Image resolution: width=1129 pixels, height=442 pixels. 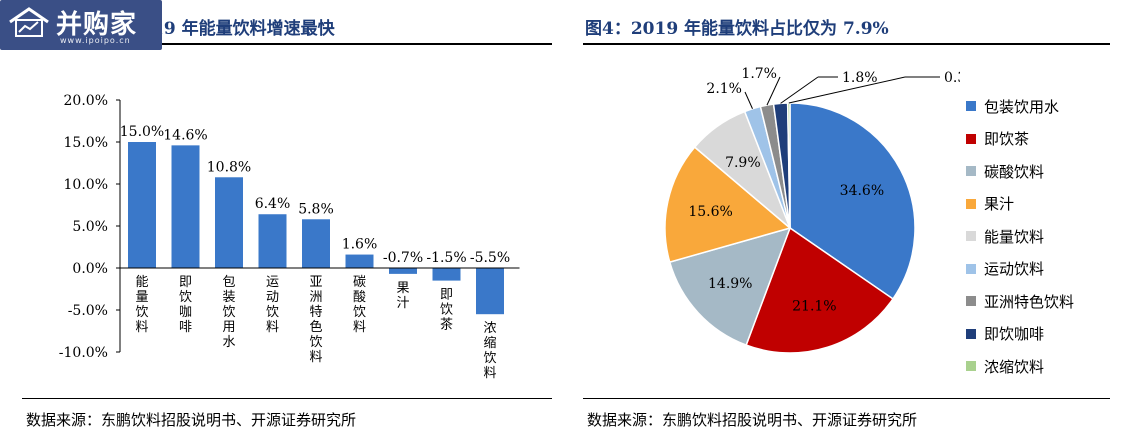 What do you see at coordinates (185, 312) in the screenshot?
I see `category-label-char: 咖` at bounding box center [185, 312].